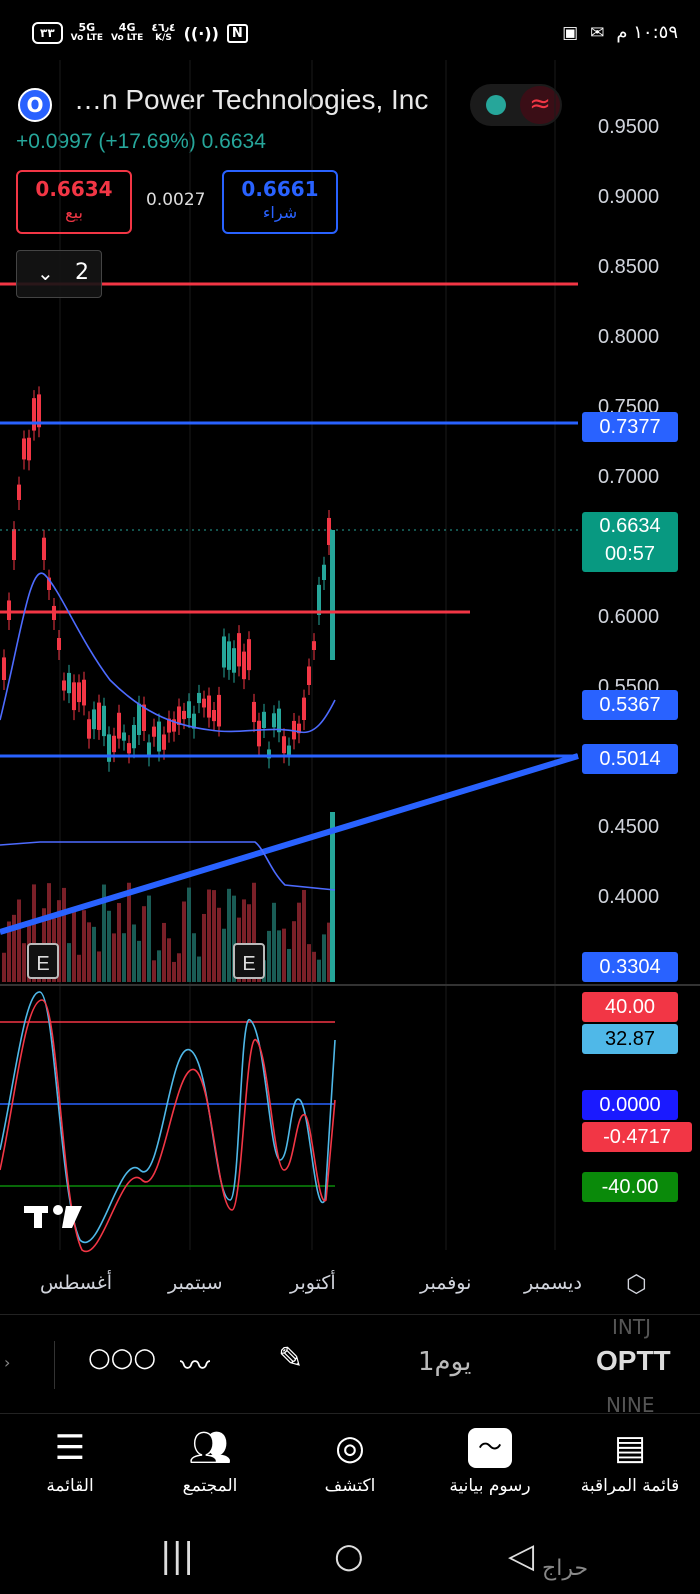 Image resolution: width=700 pixels, height=1594 pixels. Describe the element at coordinates (7, 1362) in the screenshot. I see `scroll-arrow-icon: ›` at that location.